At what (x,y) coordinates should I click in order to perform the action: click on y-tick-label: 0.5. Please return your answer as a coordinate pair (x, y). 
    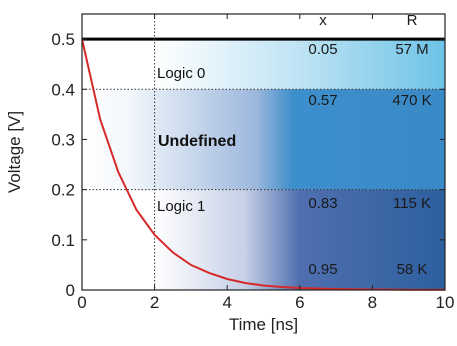
    Looking at the image, I should click on (63, 39).